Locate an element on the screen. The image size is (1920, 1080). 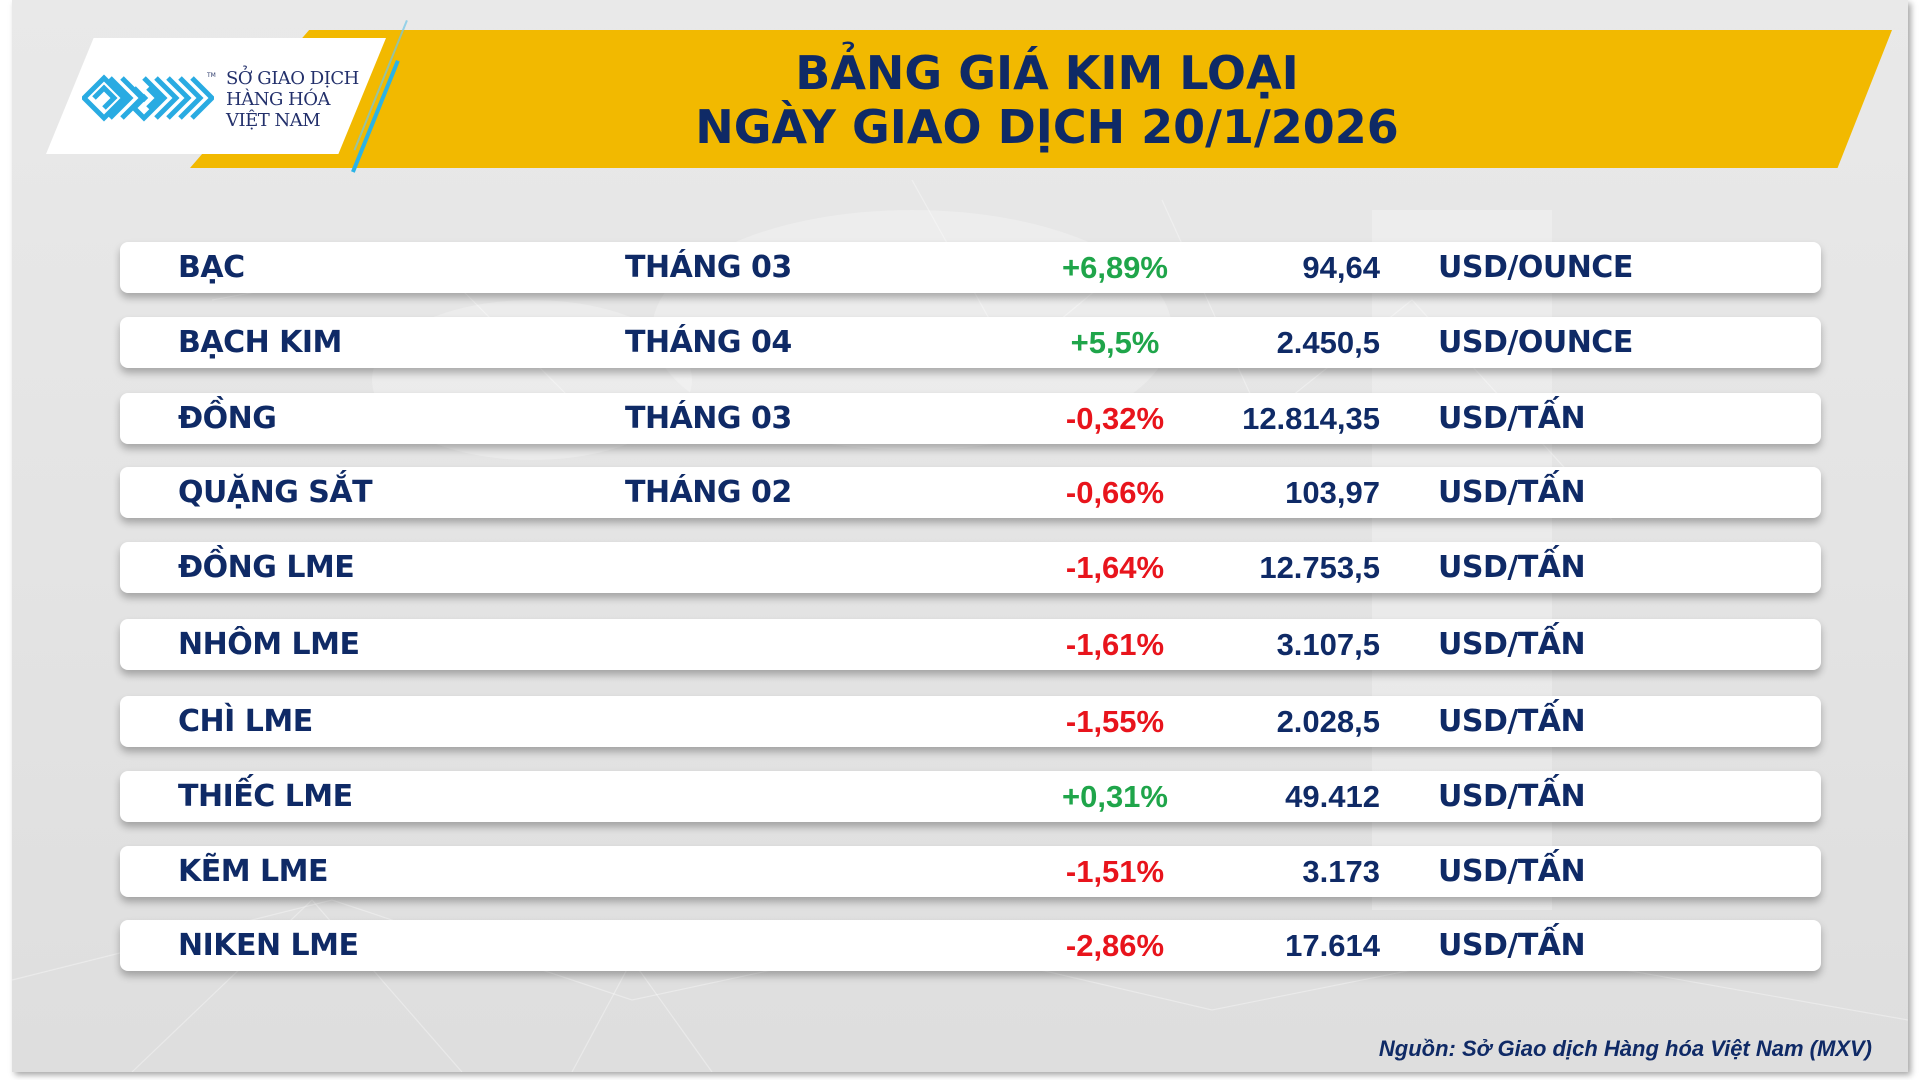
logo-line-2: HÀNG HÓA is located at coordinates (278, 99).